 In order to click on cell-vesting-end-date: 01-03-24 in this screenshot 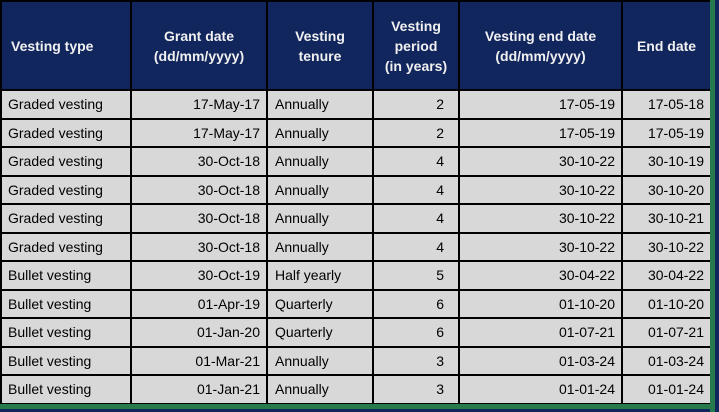, I will do `click(540, 360)`.